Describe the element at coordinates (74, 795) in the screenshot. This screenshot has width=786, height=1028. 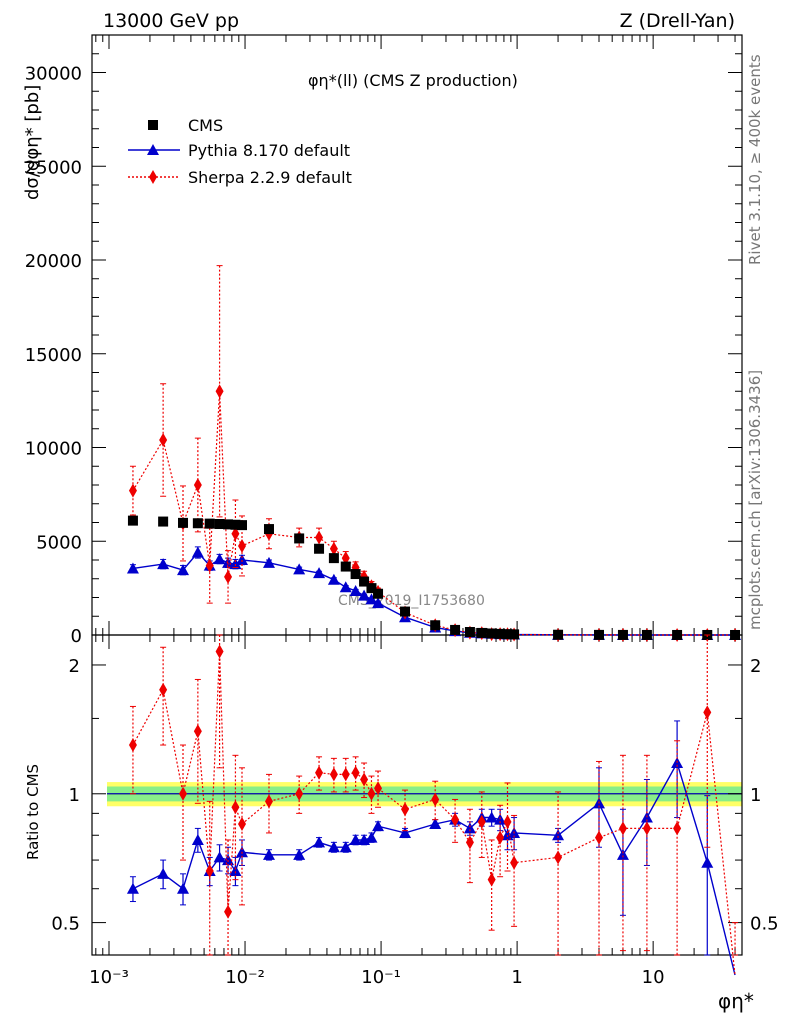
I see `ratio-tick-label: 1` at that location.